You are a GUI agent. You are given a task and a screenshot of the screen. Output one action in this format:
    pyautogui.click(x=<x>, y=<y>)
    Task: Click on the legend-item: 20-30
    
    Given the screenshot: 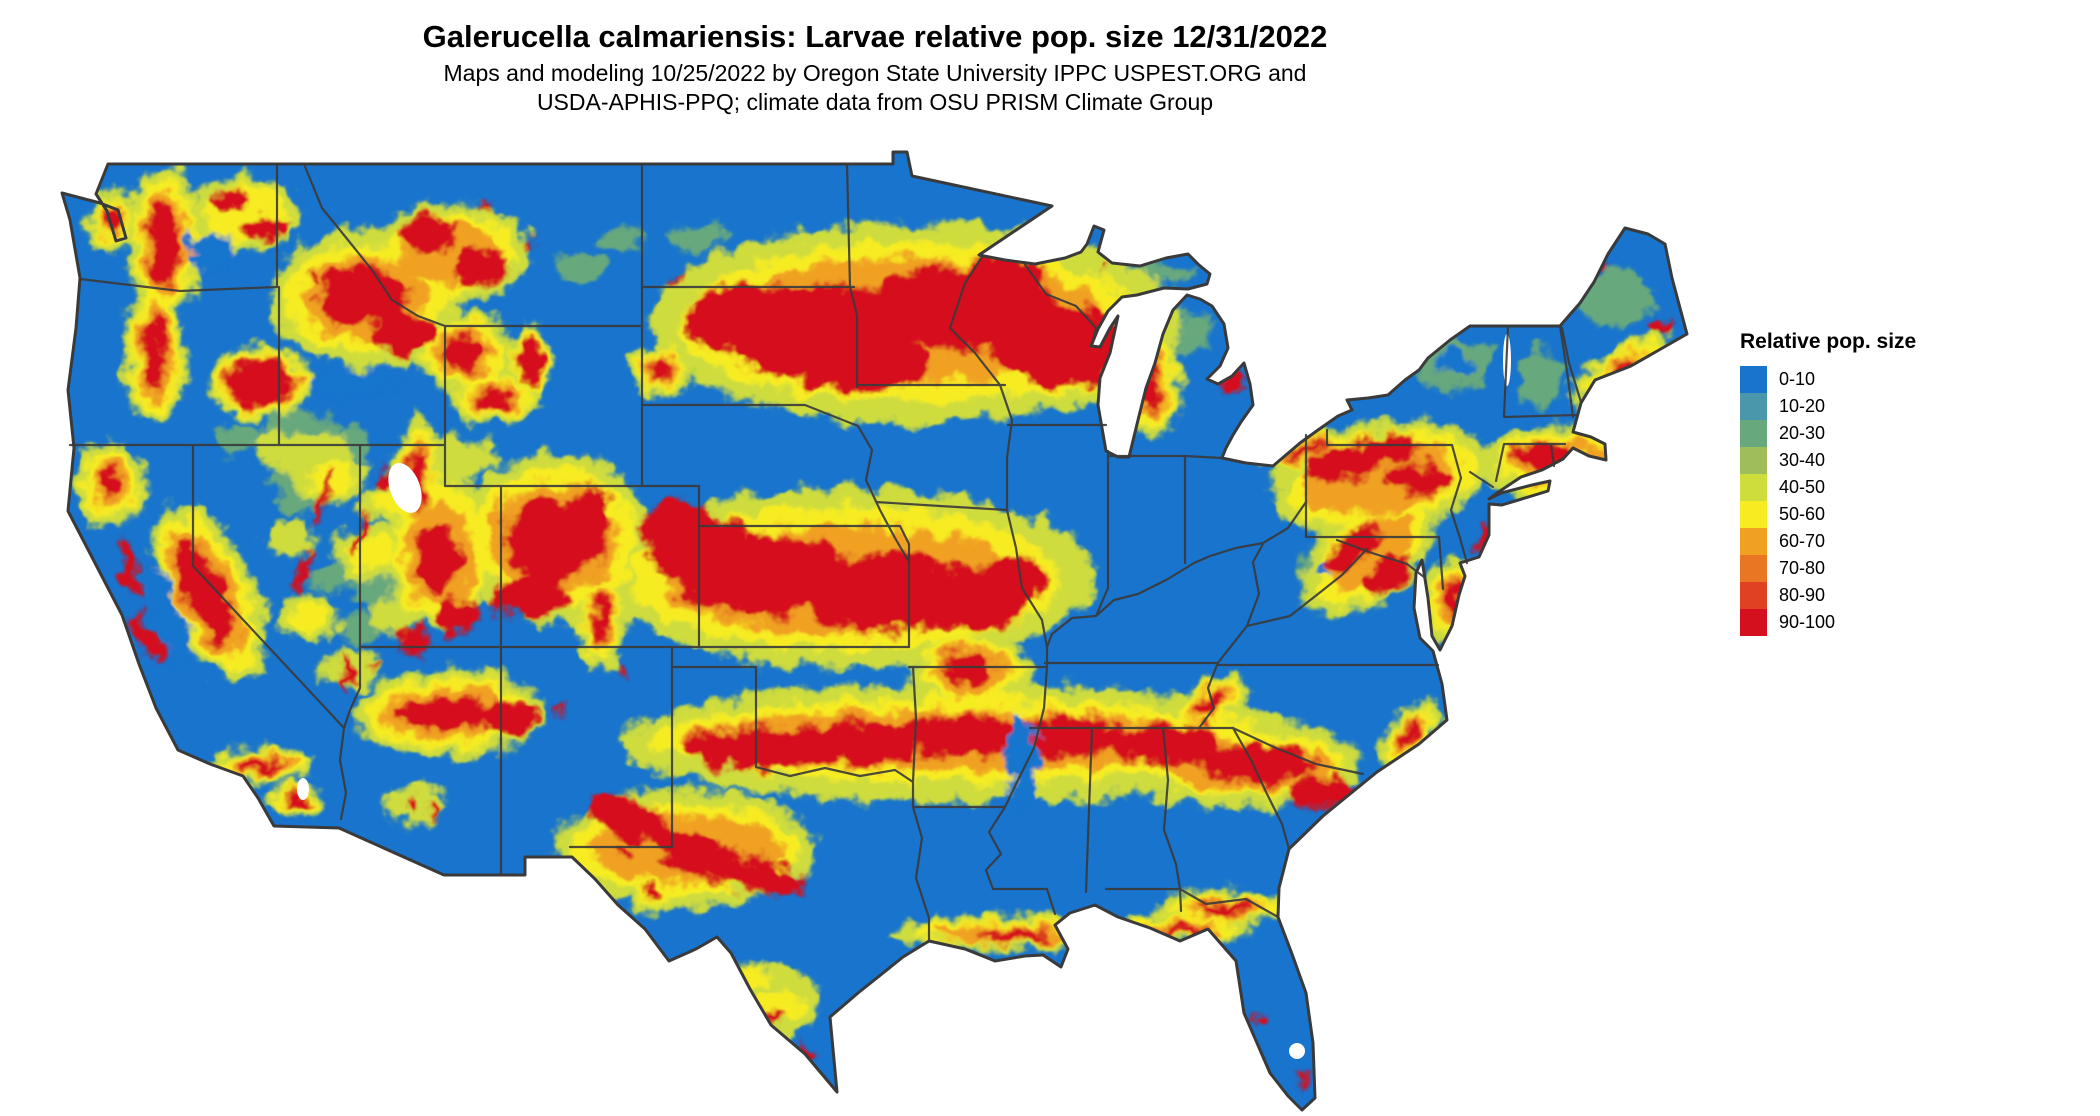 What is the action you would take?
    pyautogui.click(x=1905, y=433)
    